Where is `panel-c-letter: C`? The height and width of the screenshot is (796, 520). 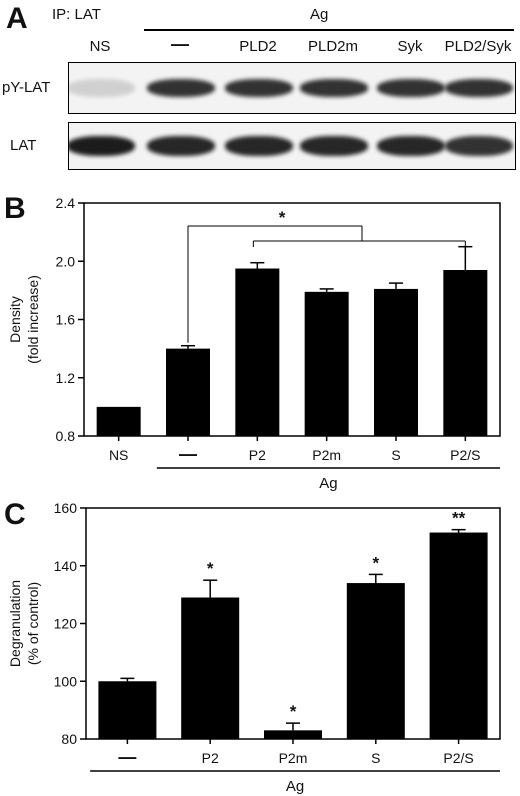
panel-c-letter: C is located at coordinates (15, 514).